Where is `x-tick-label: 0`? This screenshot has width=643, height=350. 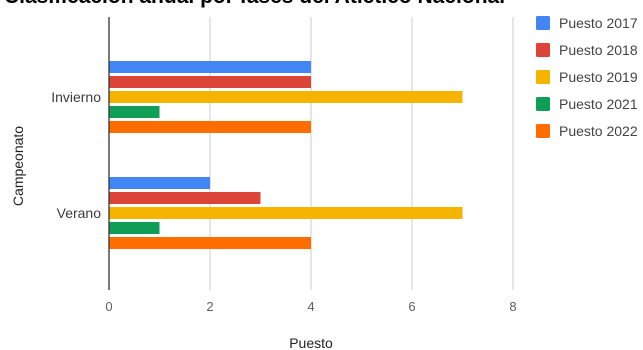
x-tick-label: 0 is located at coordinates (108, 306).